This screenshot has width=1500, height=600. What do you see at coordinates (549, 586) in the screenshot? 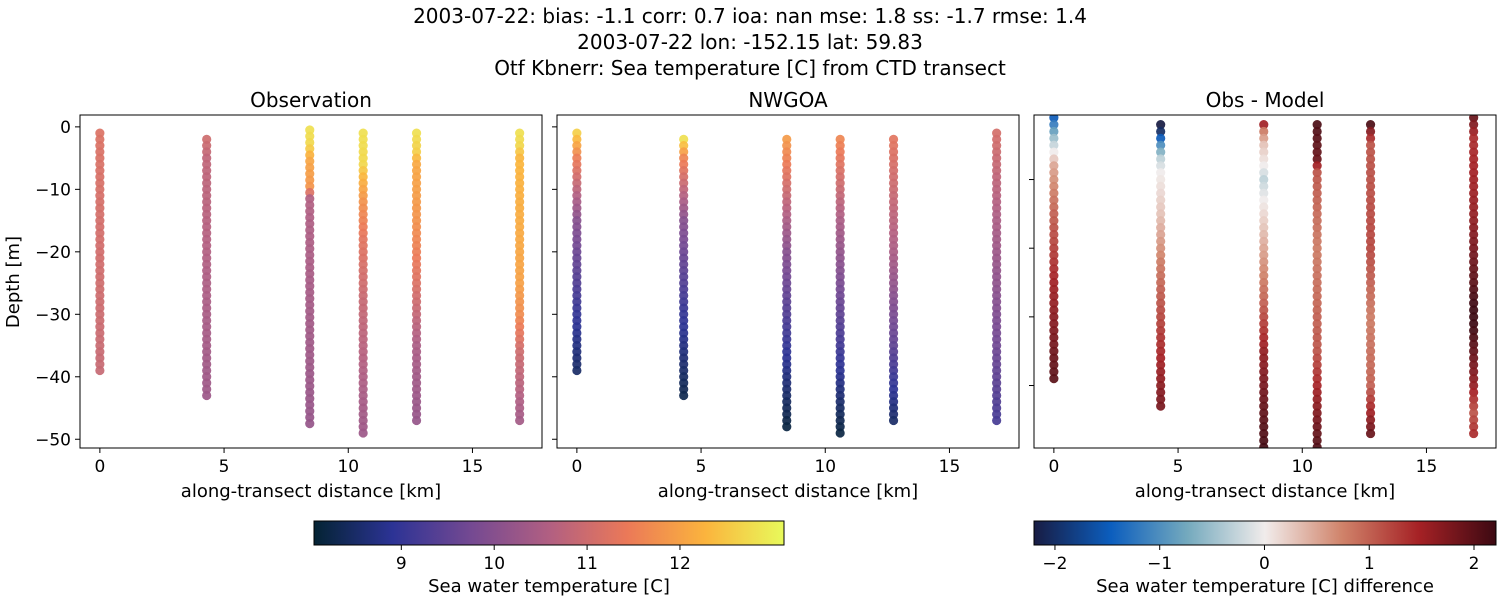
I see `colorbar-label-temperature: Sea water temperature [C]` at bounding box center [549, 586].